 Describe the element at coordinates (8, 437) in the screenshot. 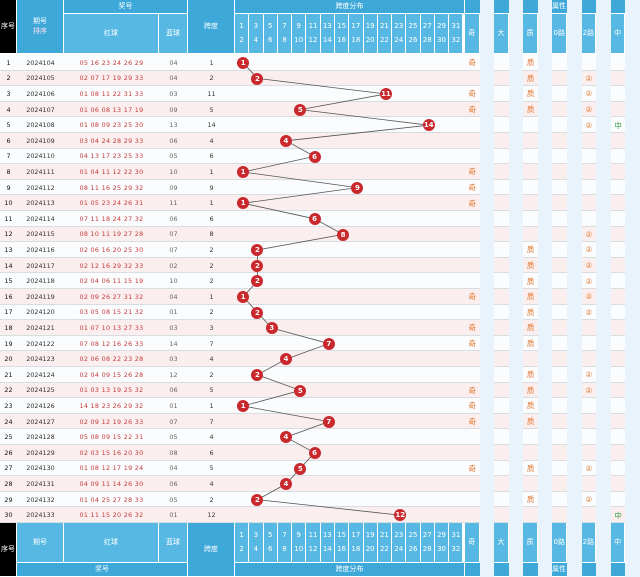

I see `row-index: 25` at that location.